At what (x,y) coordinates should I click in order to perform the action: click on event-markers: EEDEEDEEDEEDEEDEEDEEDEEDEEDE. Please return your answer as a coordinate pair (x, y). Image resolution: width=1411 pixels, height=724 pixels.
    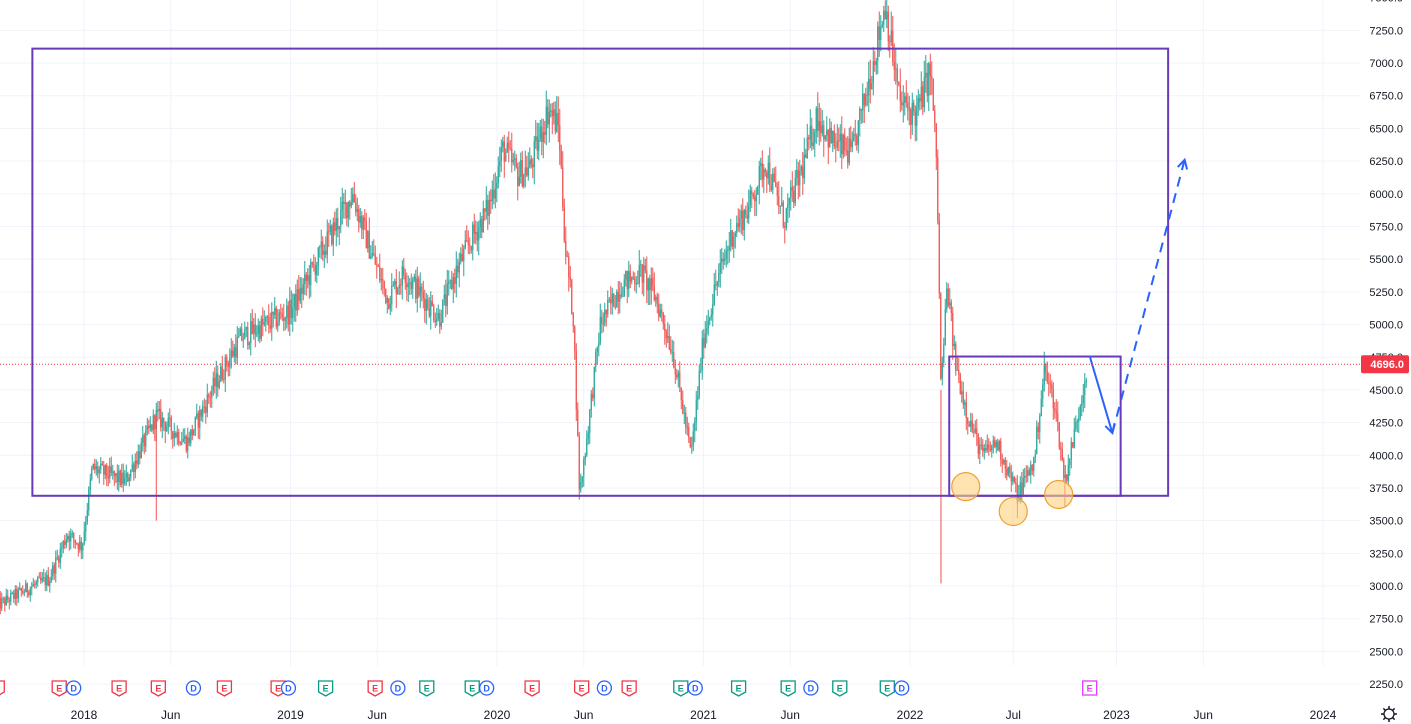
    Looking at the image, I should click on (549, 688).